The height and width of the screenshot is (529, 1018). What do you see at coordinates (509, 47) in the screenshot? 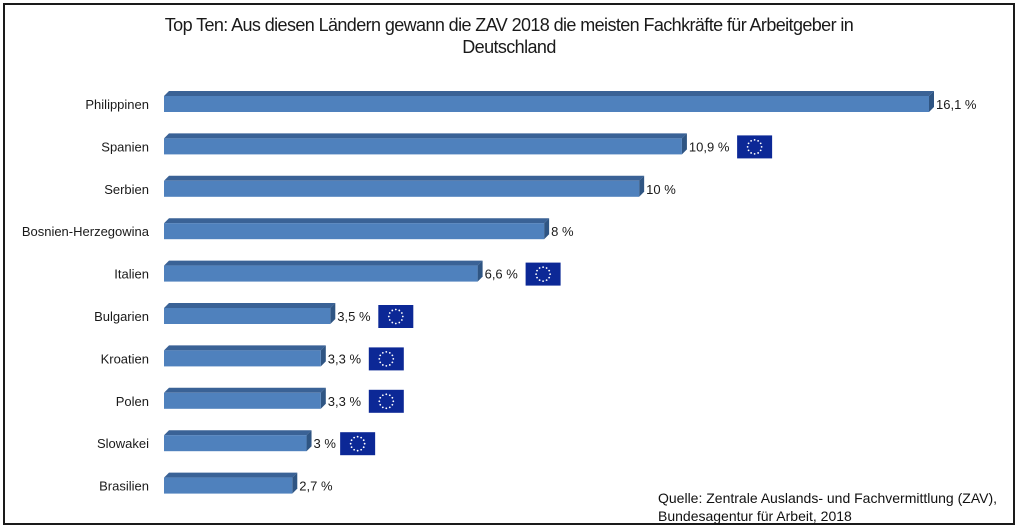
I see `chart-title-line-2: Deutschland` at bounding box center [509, 47].